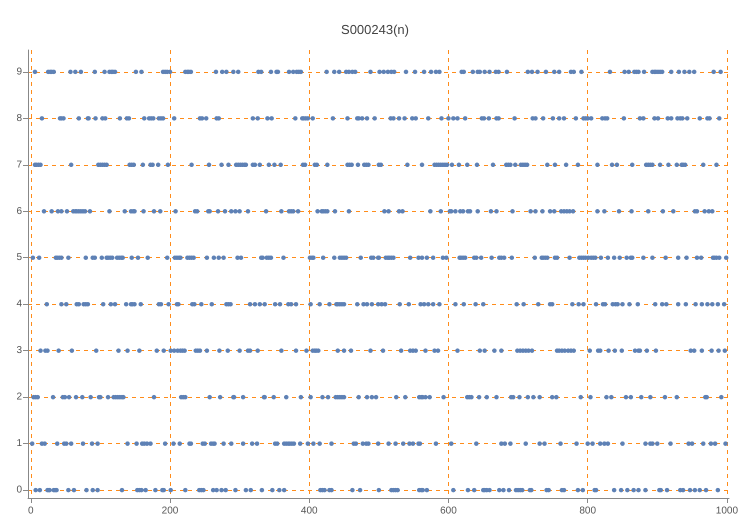 The height and width of the screenshot is (524, 750). What do you see at coordinates (19, 258) in the screenshot?
I see `y-tick-label: 5` at bounding box center [19, 258].